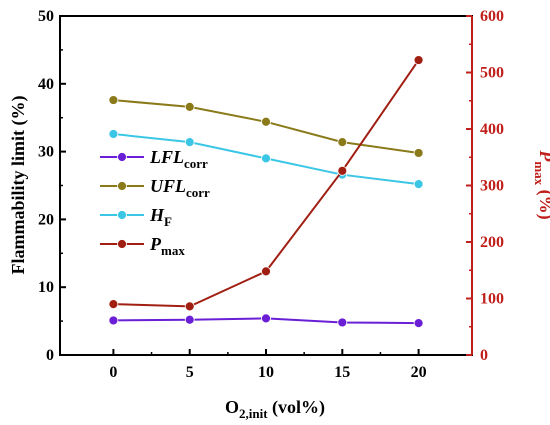 This screenshot has width=550, height=425. Describe the element at coordinates (168, 221) in the screenshot. I see `legend-label-sub: F` at that location.